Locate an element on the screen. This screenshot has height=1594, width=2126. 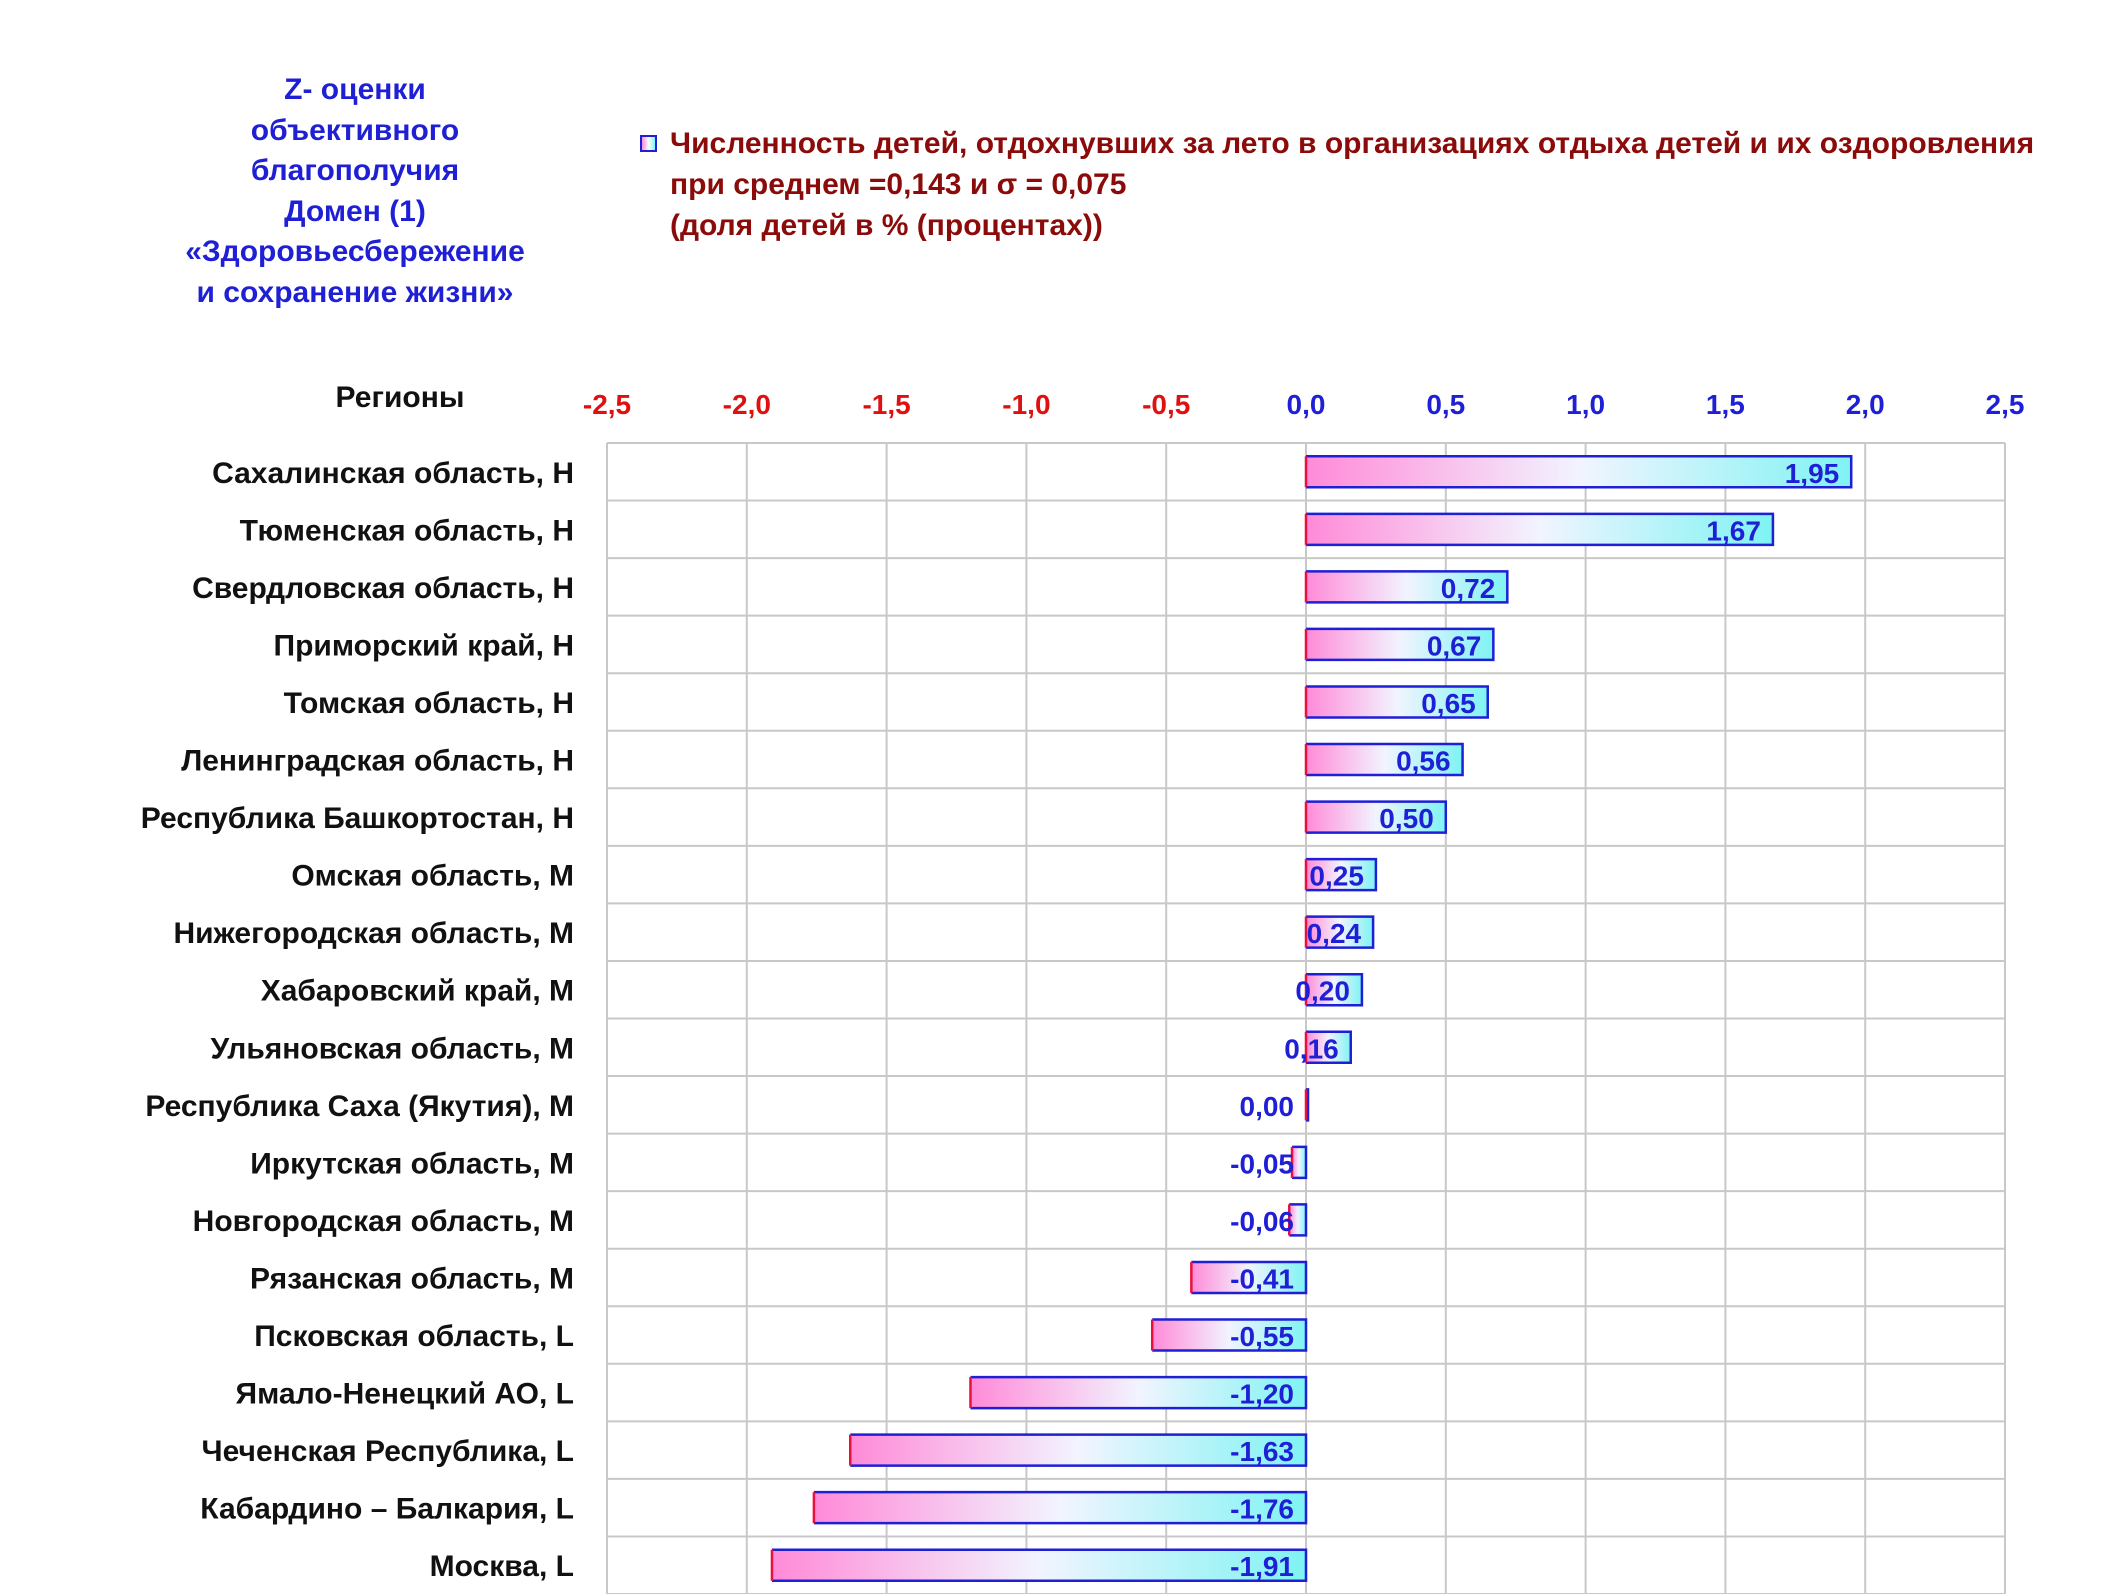
legend-swatch is located at coordinates (648, 143).